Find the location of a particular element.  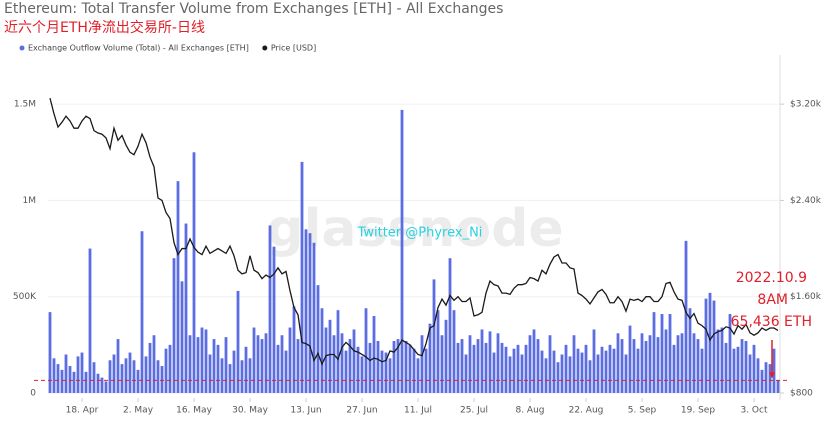

x-tick-label: 2. May is located at coordinates (138, 411).